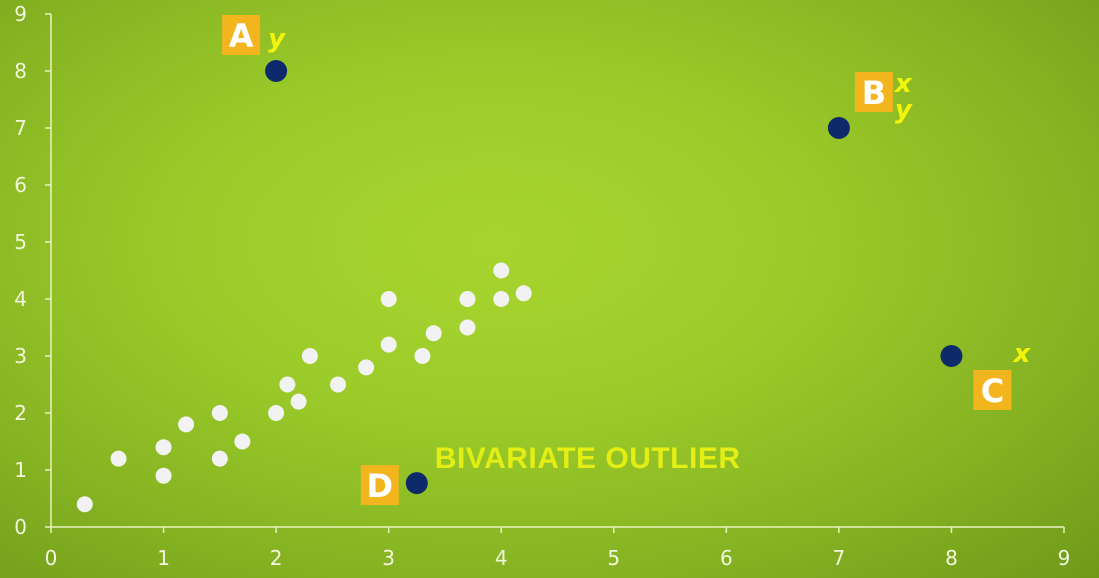 This screenshot has height=578, width=1099. I want to click on x-tick-label: 4, so click(501, 558).